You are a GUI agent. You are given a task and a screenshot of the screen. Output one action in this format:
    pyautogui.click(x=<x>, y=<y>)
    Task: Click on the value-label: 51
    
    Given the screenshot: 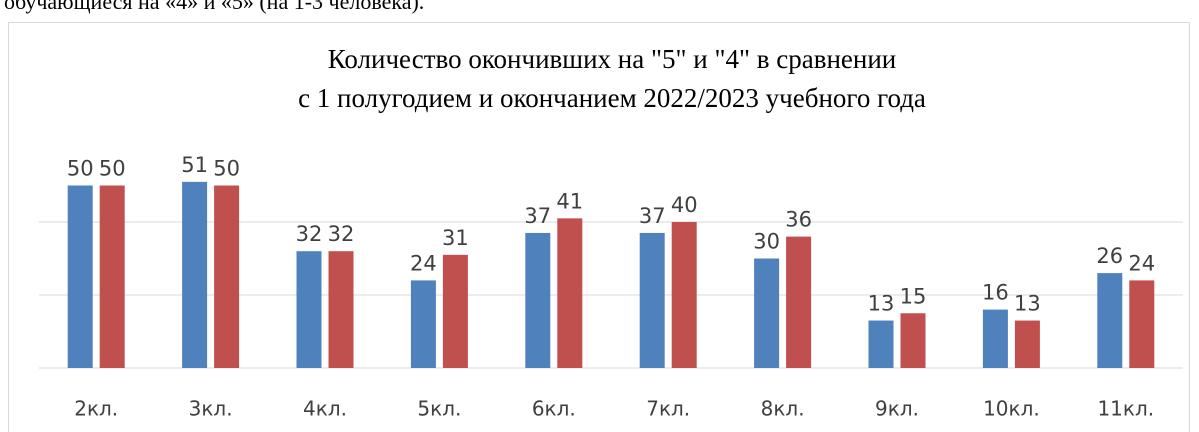 What is the action you would take?
    pyautogui.click(x=194, y=165)
    